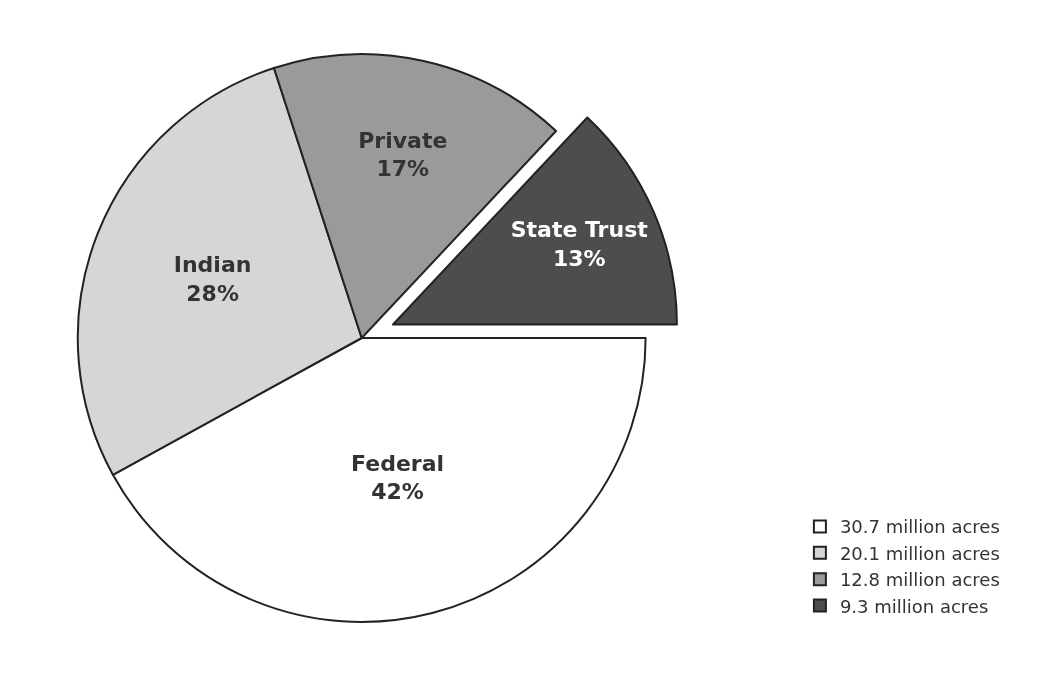  Describe the element at coordinates (403, 154) in the screenshot. I see `data-label: Private 17%` at that location.